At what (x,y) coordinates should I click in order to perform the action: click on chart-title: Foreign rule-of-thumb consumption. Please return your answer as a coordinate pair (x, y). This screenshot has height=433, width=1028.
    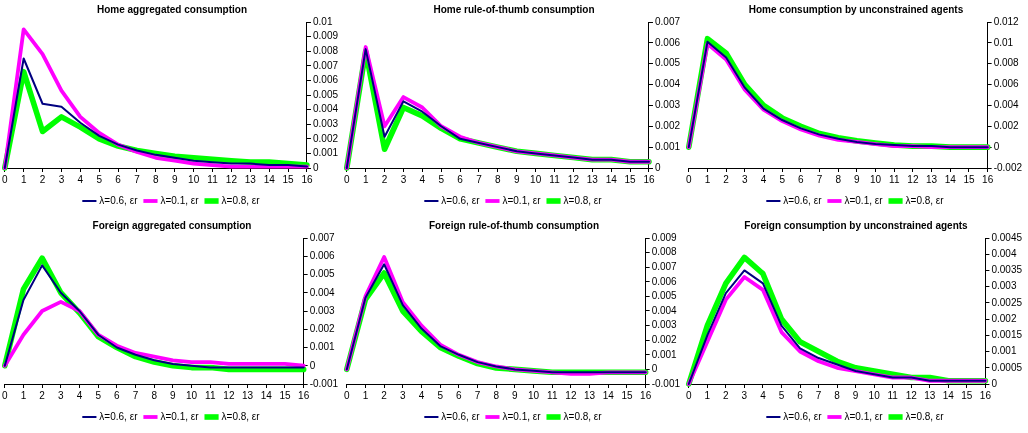
    Looking at the image, I should click on (514, 225).